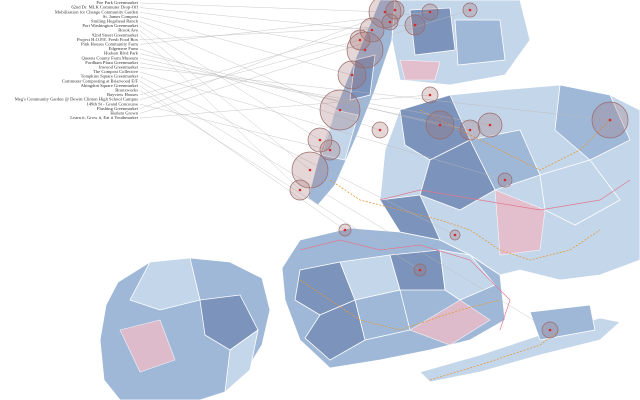 This screenshot has width=640, height=400. Describe the element at coordinates (110, 85) in the screenshot. I see `site-label: Abingdon Square Greenmarket` at that location.